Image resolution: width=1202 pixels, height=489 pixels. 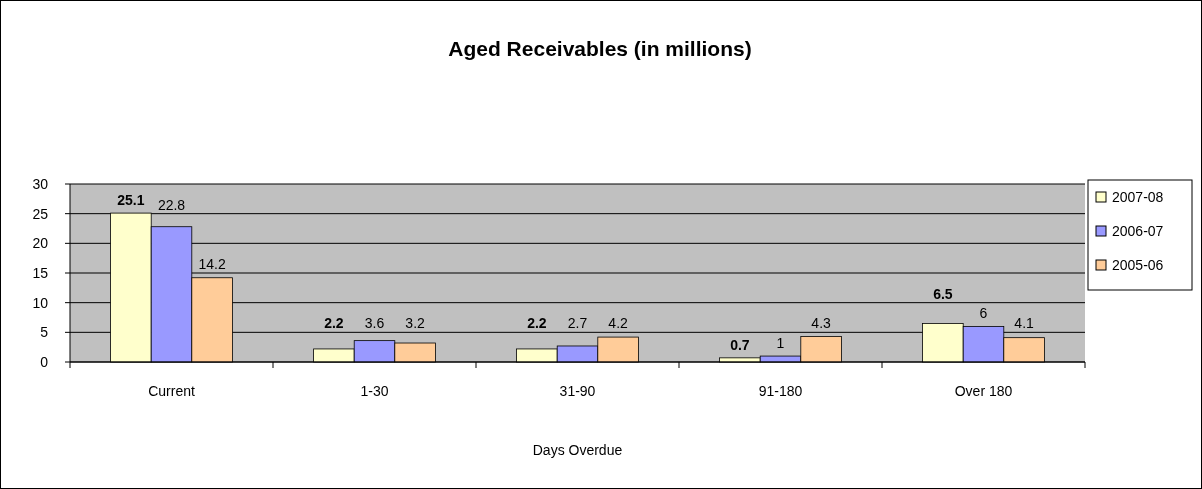 I want to click on data-label: 6.5, so click(x=943, y=293).